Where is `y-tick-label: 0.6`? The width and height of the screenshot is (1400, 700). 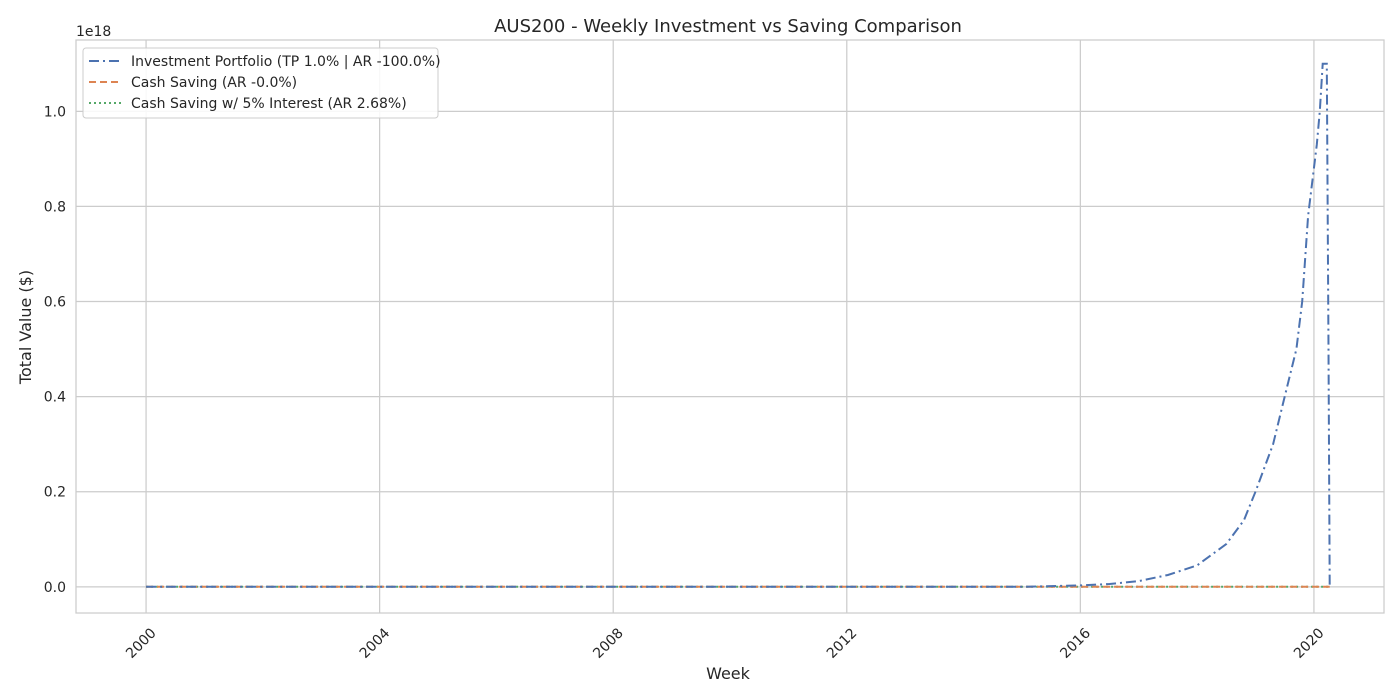
y-tick-label: 0.6 is located at coordinates (55, 303).